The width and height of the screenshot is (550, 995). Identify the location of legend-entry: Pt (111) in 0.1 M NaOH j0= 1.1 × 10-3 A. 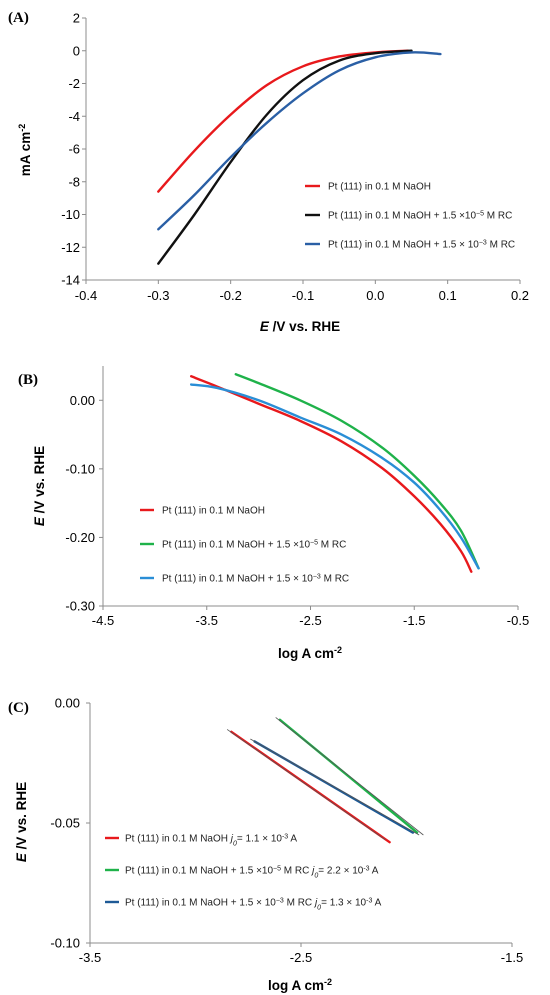
(211, 840).